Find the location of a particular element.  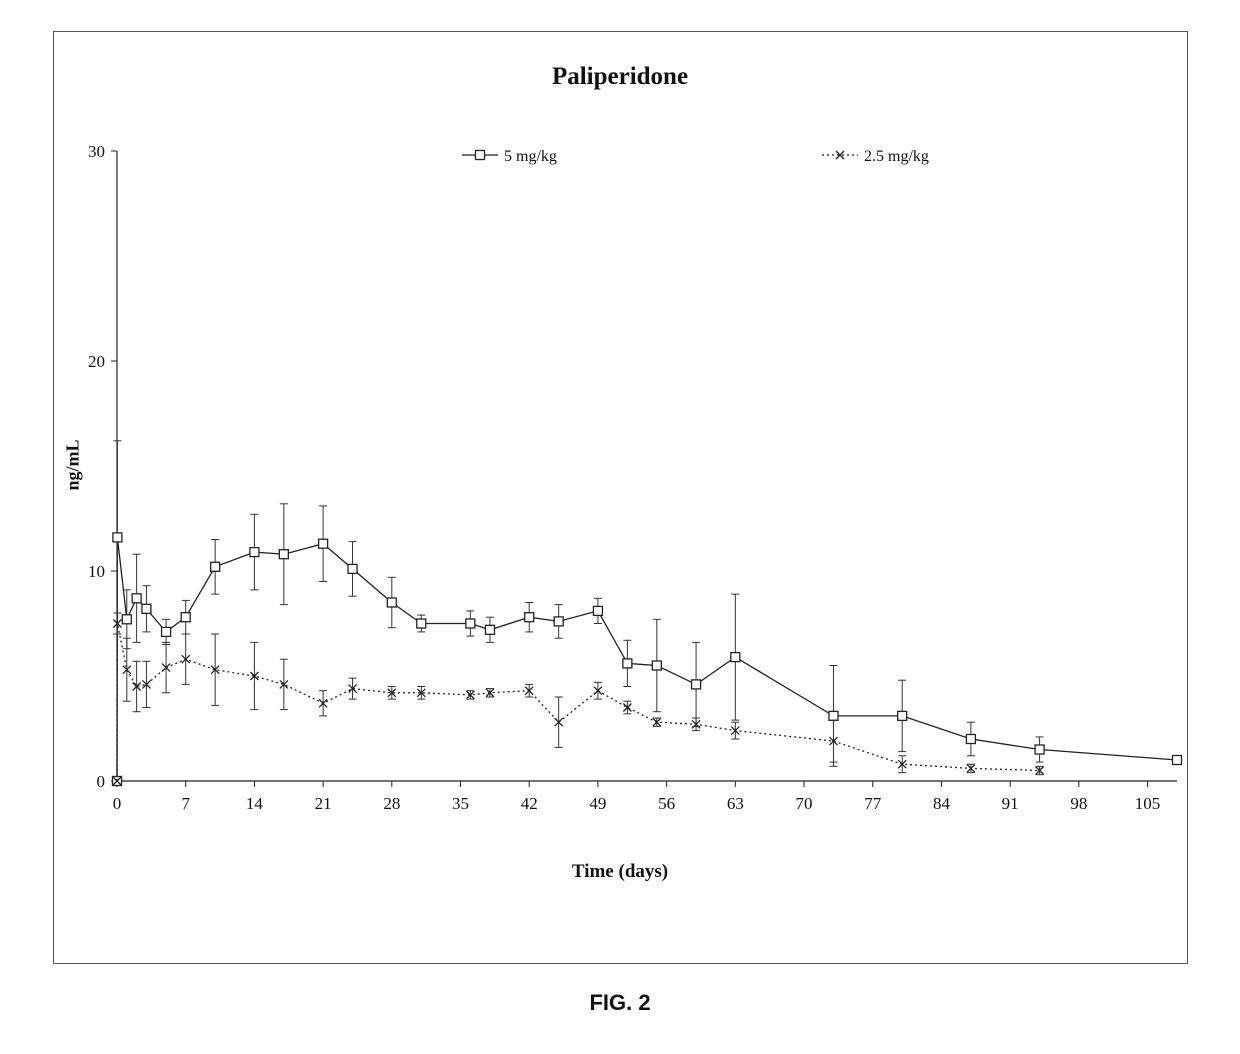

y-tick-label: 30 is located at coordinates (96, 151).